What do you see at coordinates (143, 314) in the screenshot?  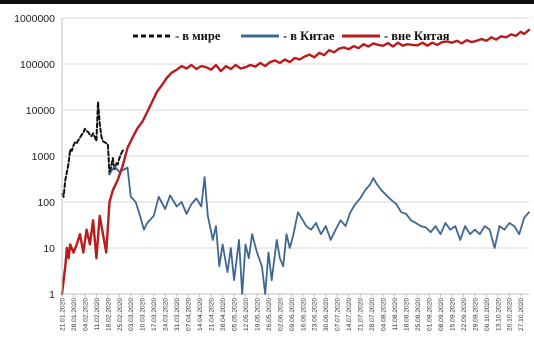 I see `x-tick-label: 10.03.2020` at bounding box center [143, 314].